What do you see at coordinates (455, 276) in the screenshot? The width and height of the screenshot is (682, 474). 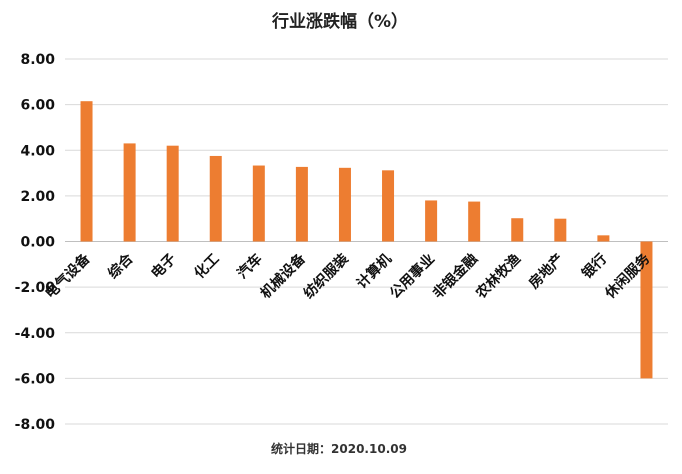 I see `x-tick-label: 非银金融` at bounding box center [455, 276].